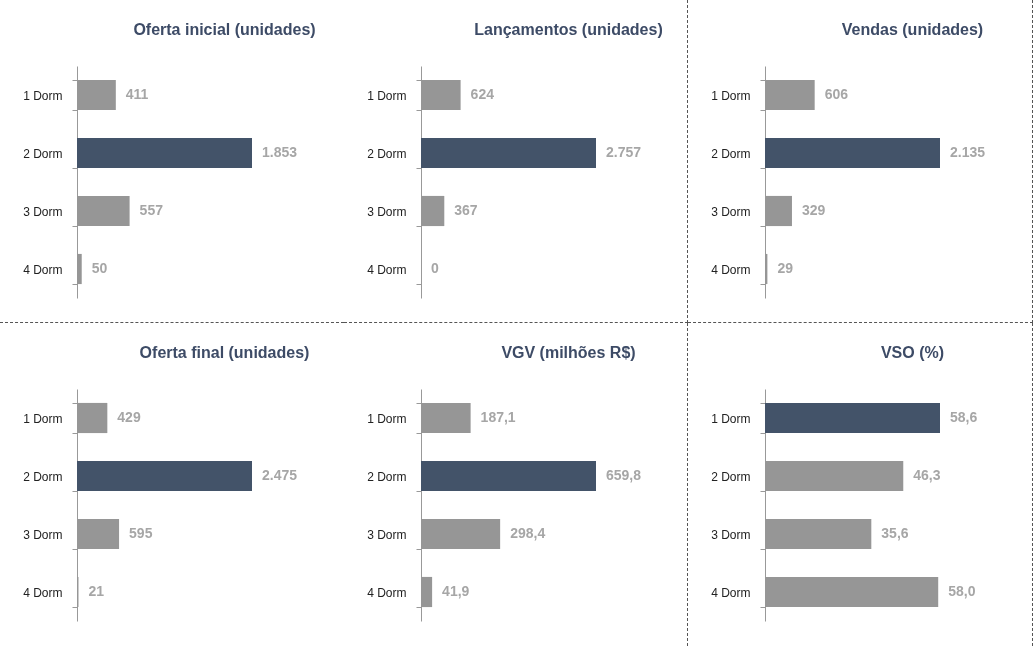  What do you see at coordinates (466, 210) in the screenshot?
I see `data-label: 367` at bounding box center [466, 210].